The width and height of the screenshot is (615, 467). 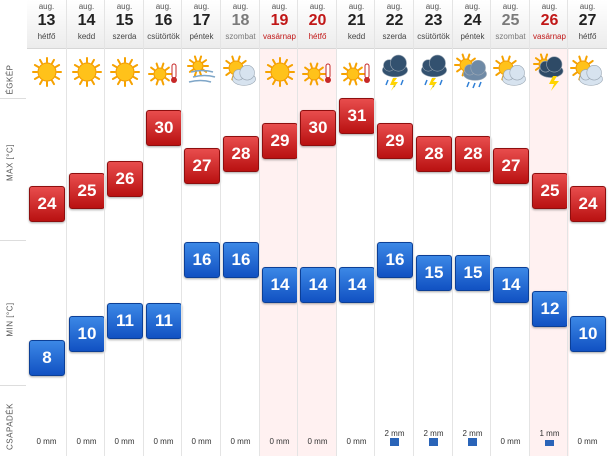 What do you see at coordinates (394, 36) in the screenshot?
I see `day-of-week: szerda` at bounding box center [394, 36].